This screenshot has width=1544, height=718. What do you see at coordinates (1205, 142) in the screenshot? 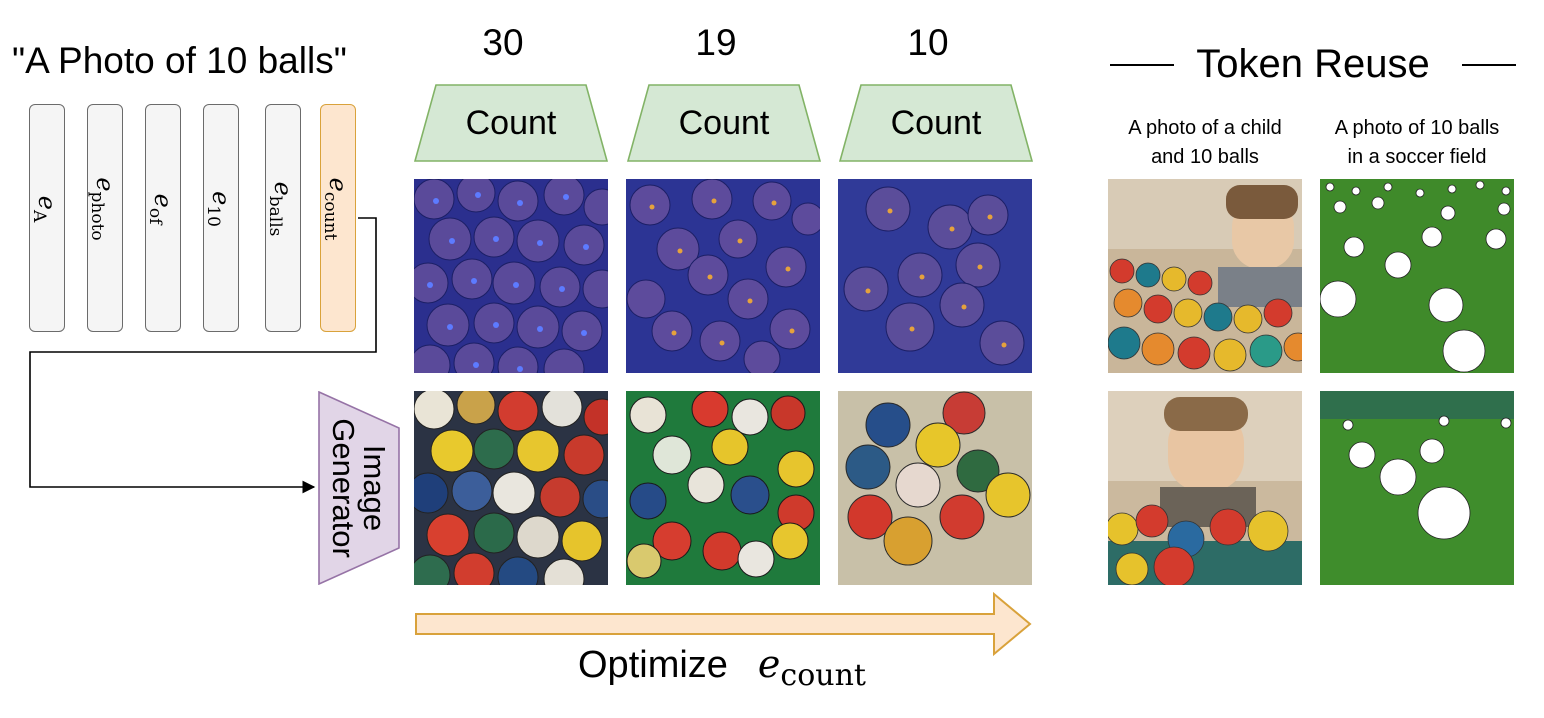
I see `caption-child-balls: A photo of a child and 10 balls` at bounding box center [1205, 142].